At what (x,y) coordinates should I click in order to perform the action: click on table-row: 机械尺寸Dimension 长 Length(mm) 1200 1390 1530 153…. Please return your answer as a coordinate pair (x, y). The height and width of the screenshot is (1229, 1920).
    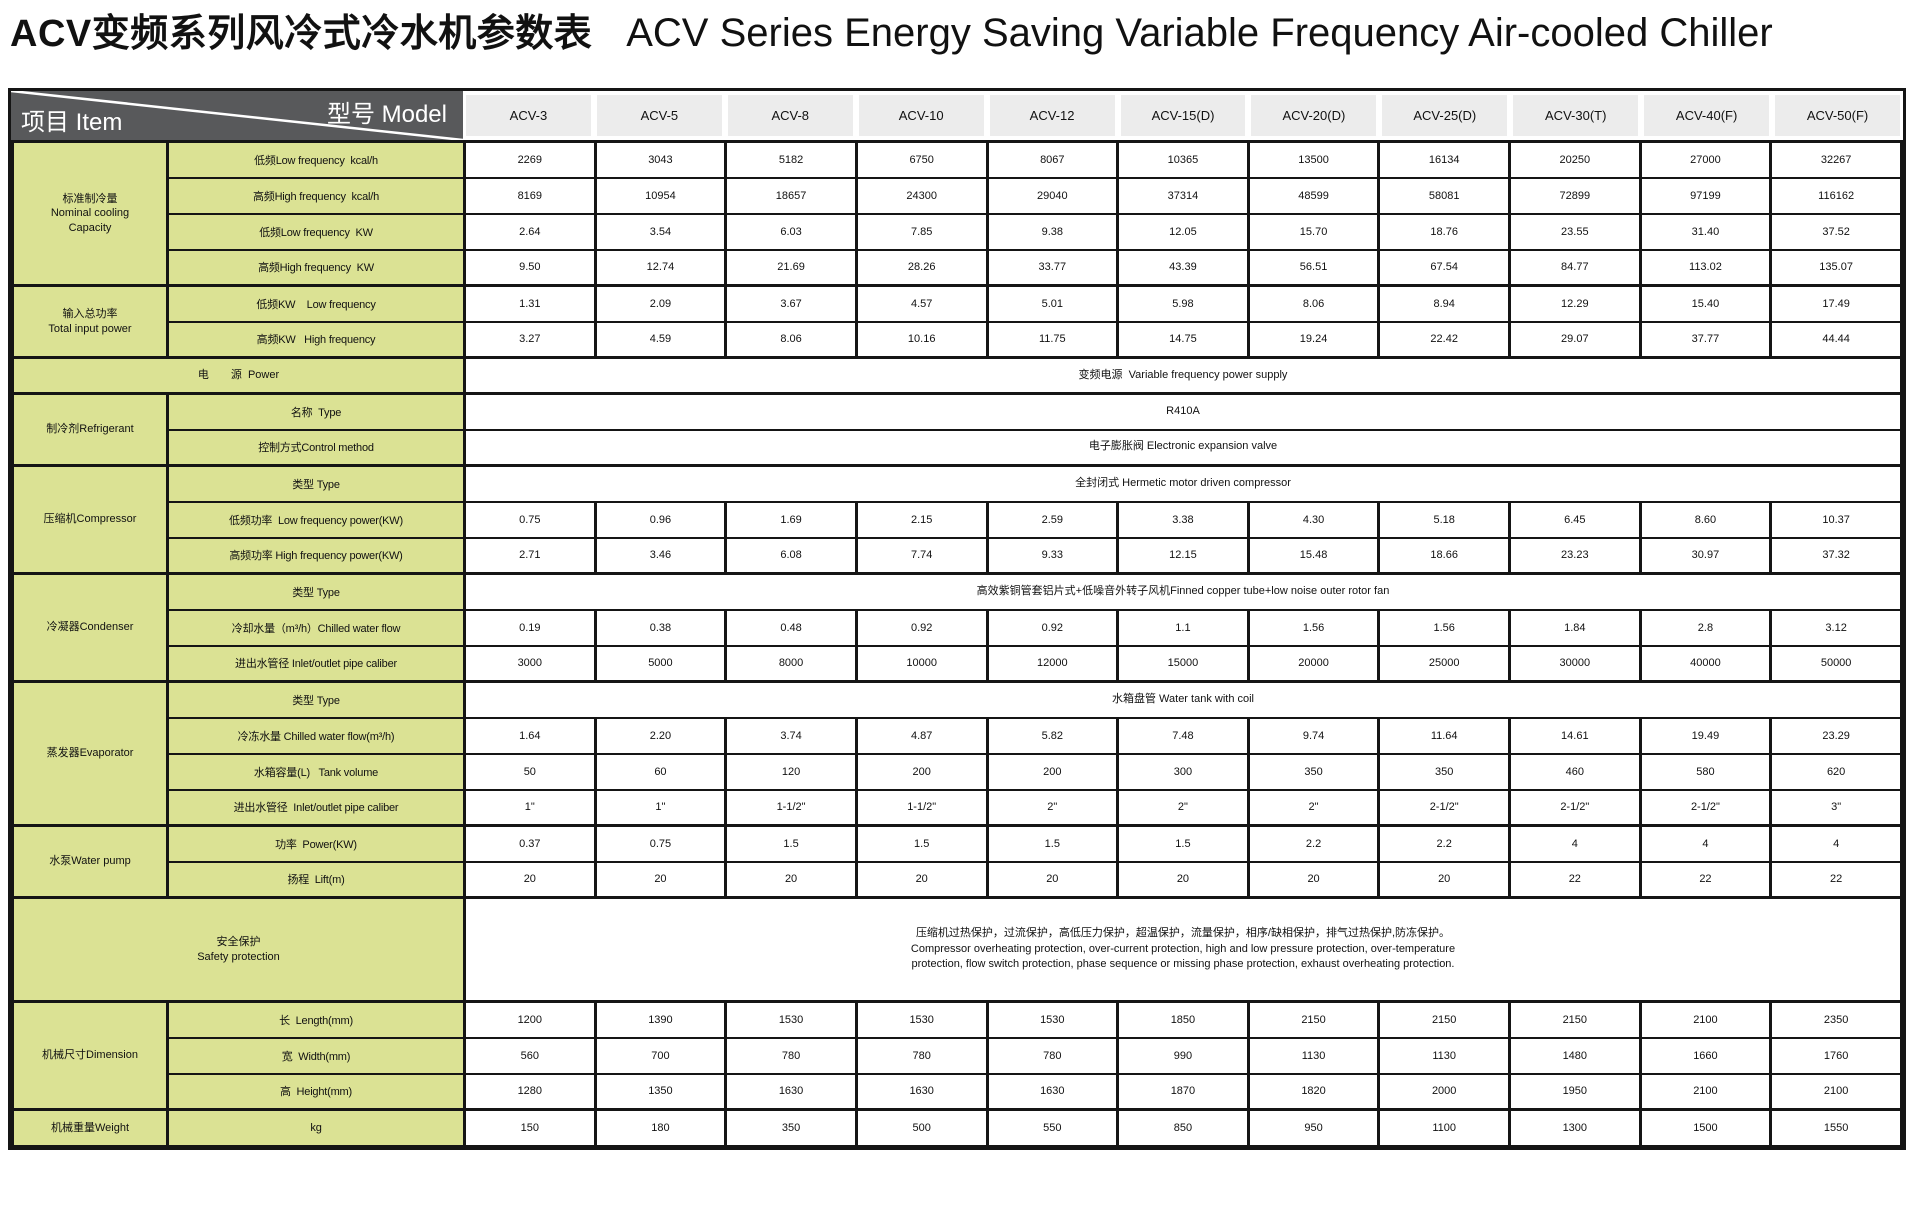
    Looking at the image, I should click on (957, 1055).